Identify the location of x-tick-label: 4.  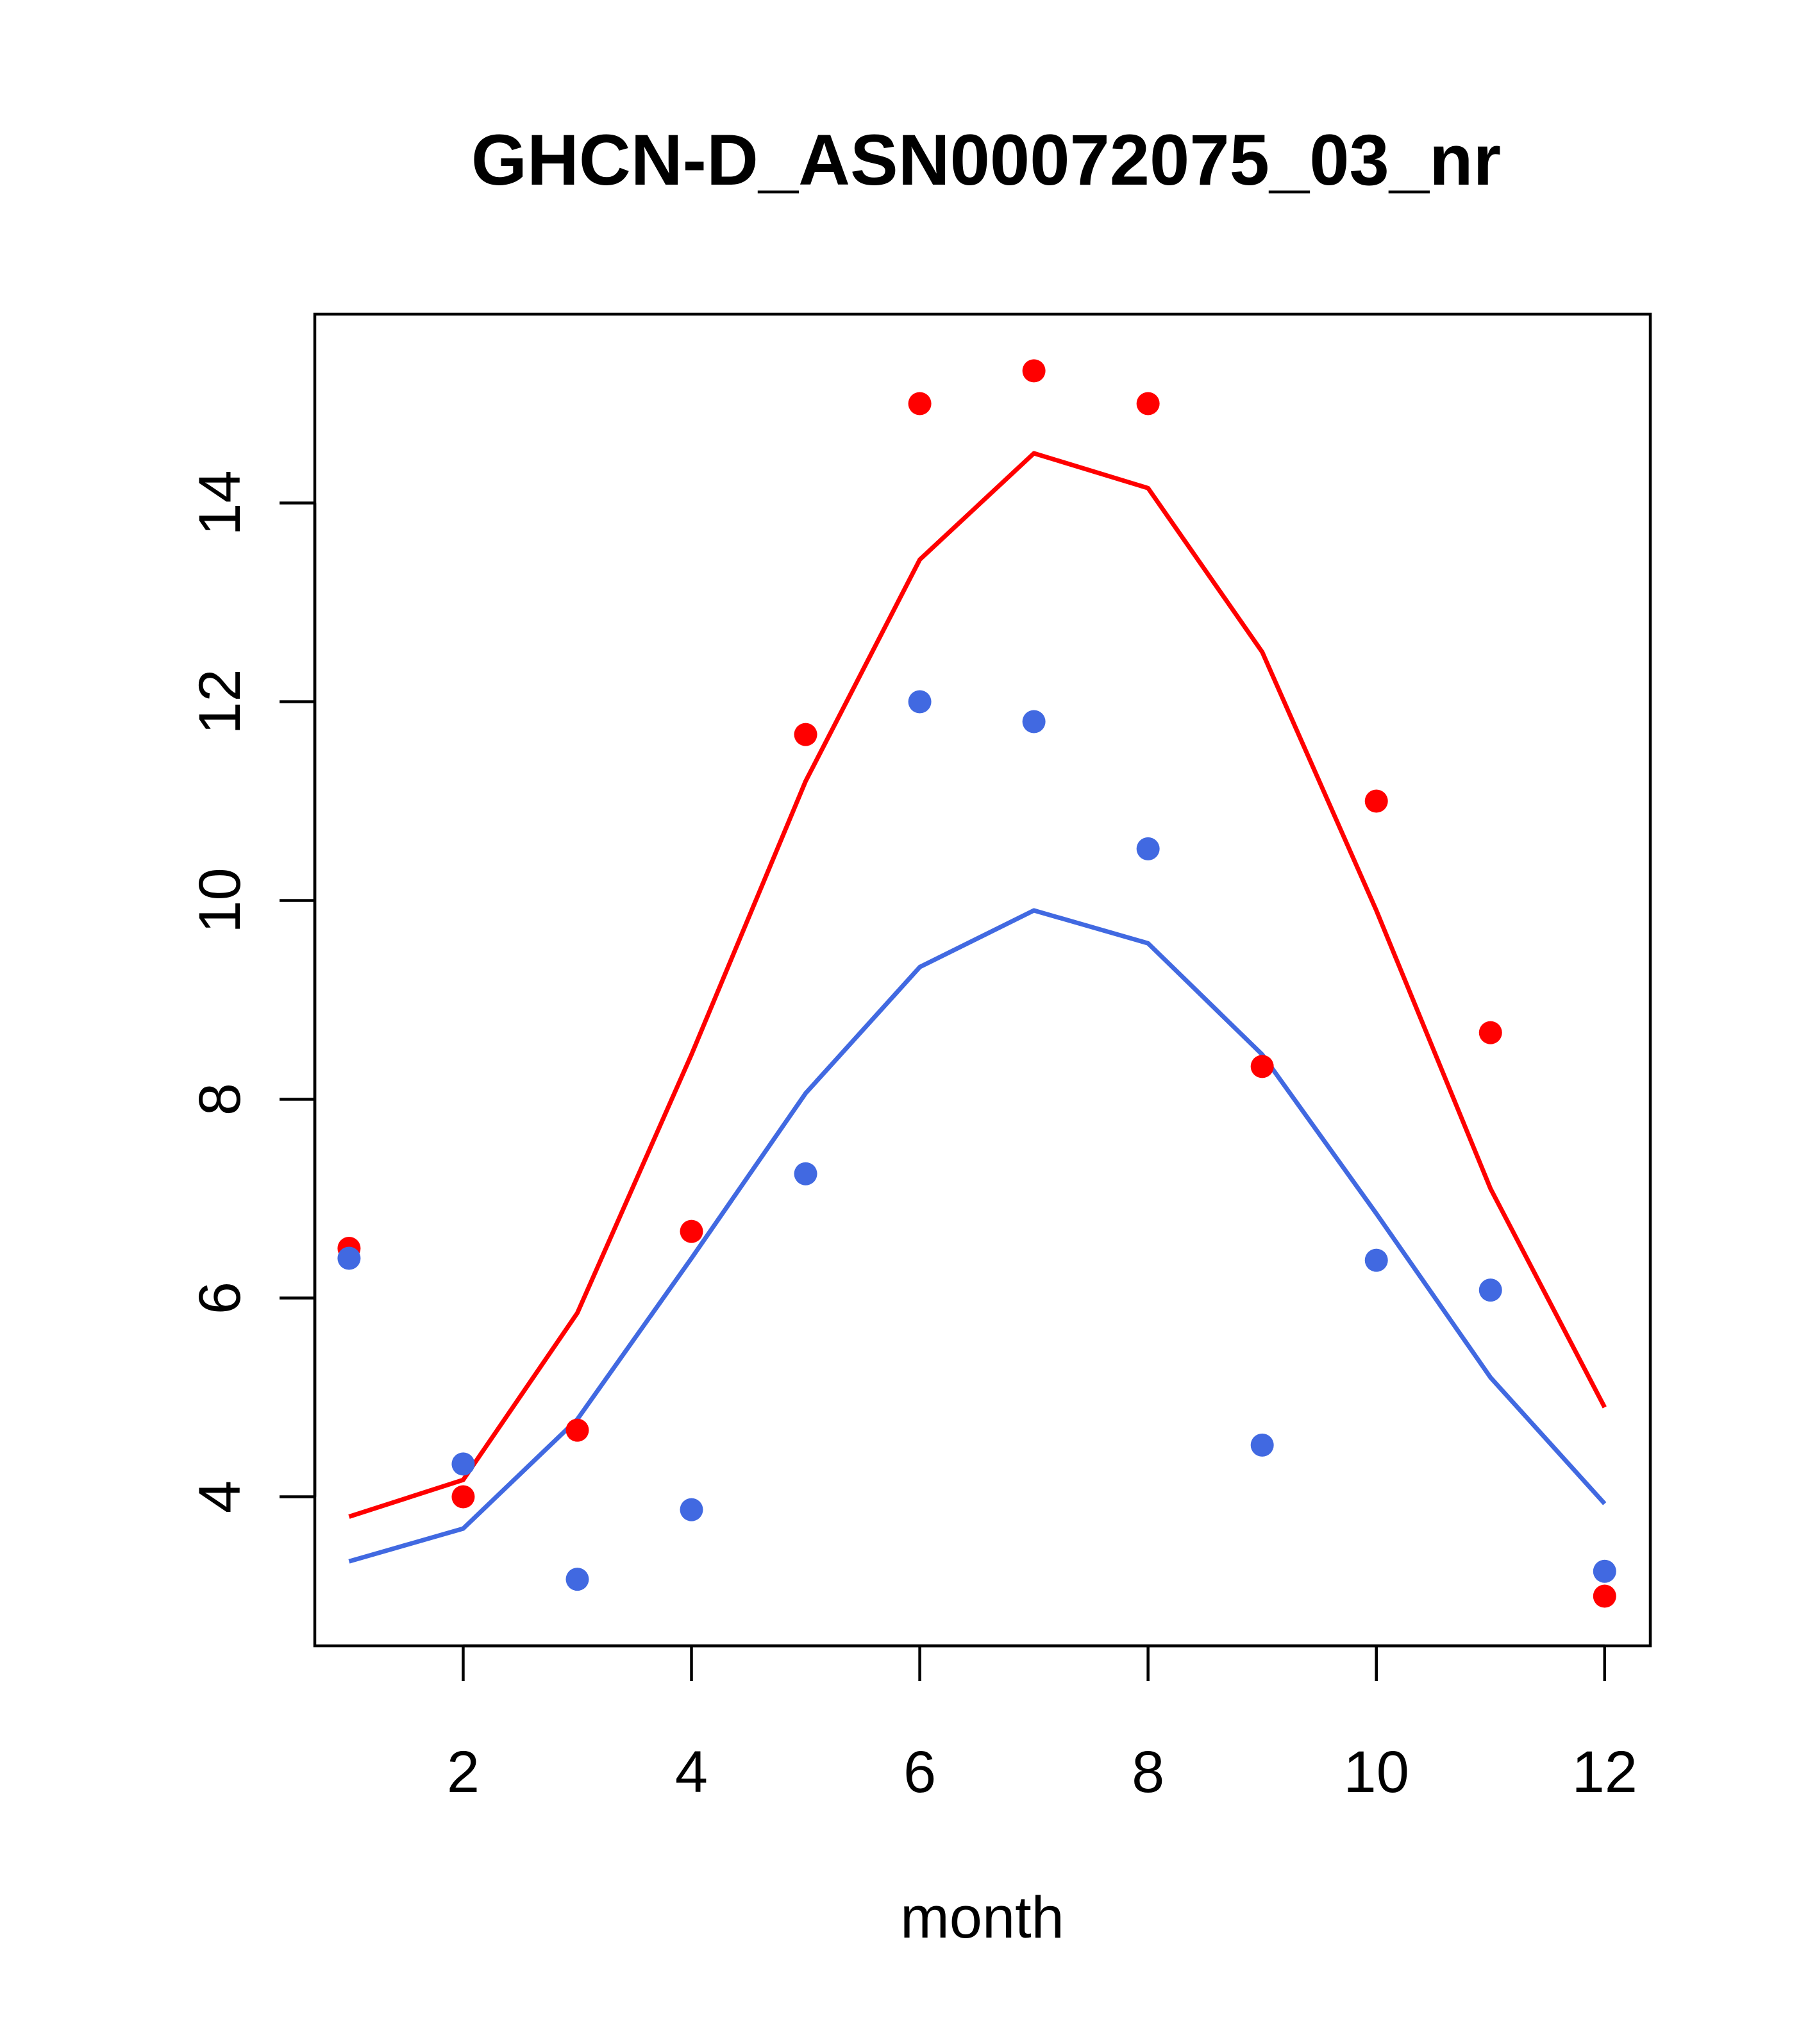
(691, 1772).